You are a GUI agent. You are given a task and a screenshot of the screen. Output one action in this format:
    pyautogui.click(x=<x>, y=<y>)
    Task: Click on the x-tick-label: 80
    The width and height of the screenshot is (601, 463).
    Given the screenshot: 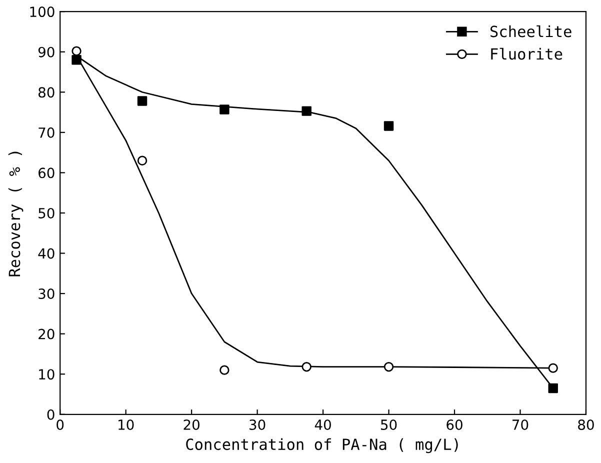 What is the action you would take?
    pyautogui.click(x=586, y=424)
    